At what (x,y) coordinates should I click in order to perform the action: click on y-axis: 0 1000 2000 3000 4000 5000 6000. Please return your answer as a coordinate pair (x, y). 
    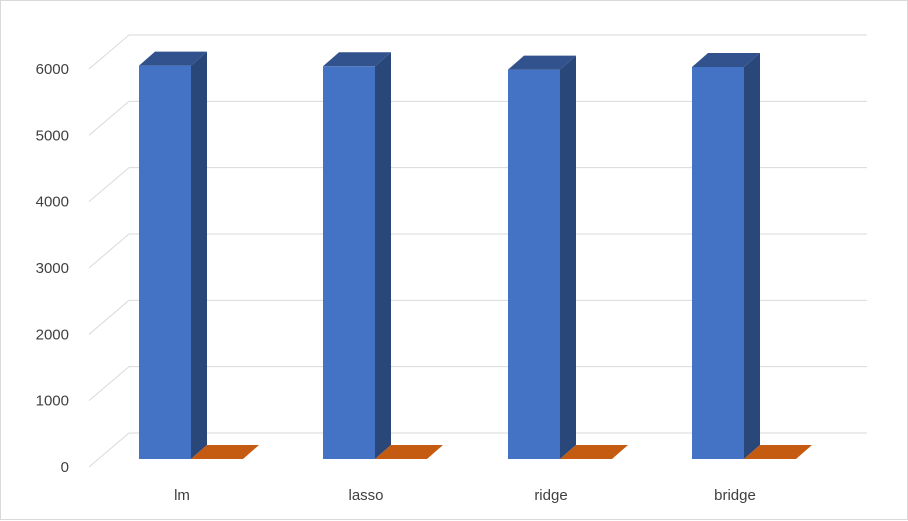
    Looking at the image, I should click on (52, 268).